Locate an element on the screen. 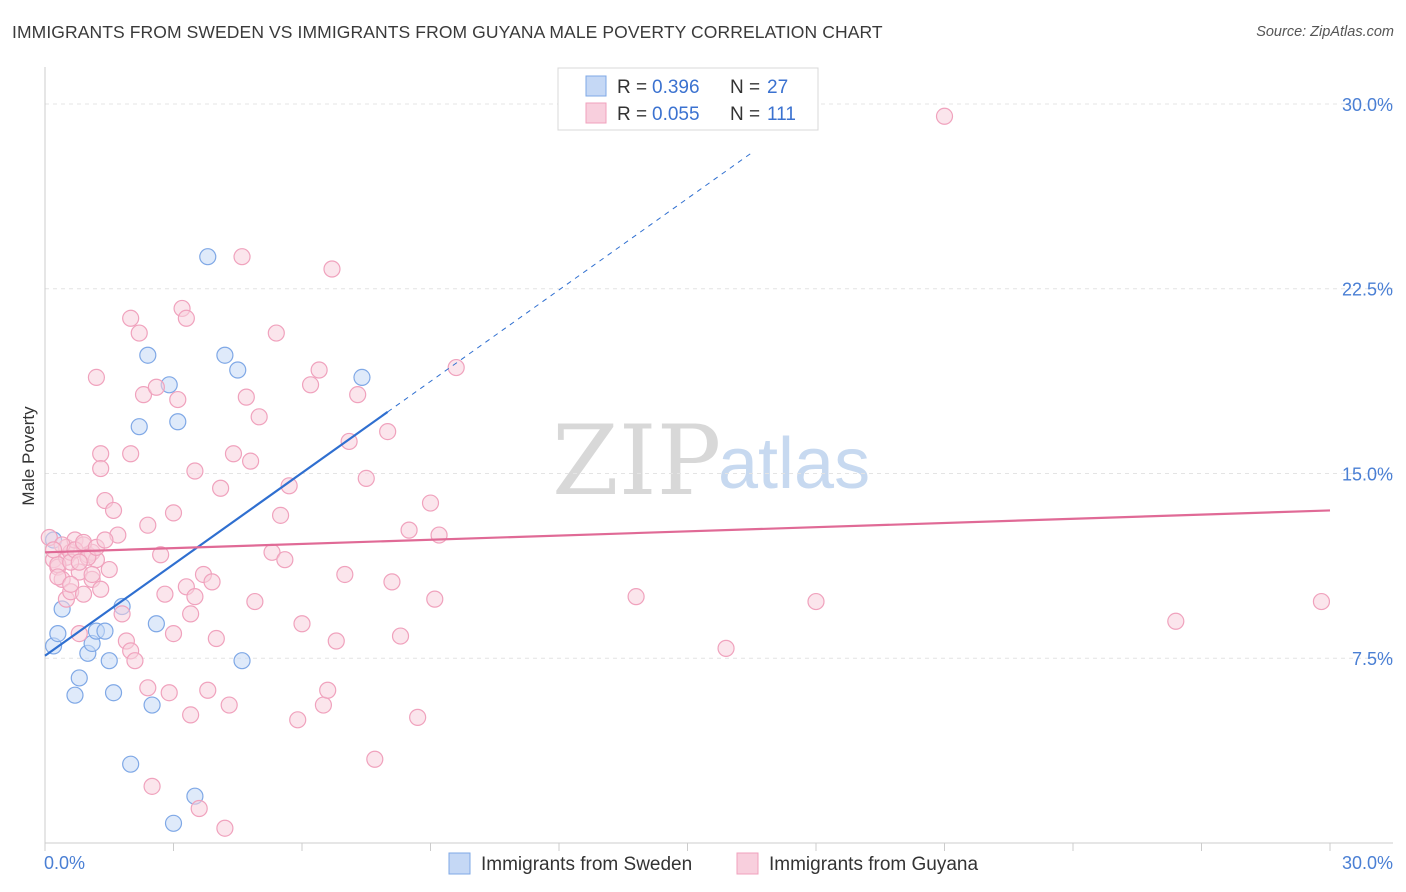  bottom-legend-label-guyana: Immigrants from Guyana is located at coordinates (873, 864).